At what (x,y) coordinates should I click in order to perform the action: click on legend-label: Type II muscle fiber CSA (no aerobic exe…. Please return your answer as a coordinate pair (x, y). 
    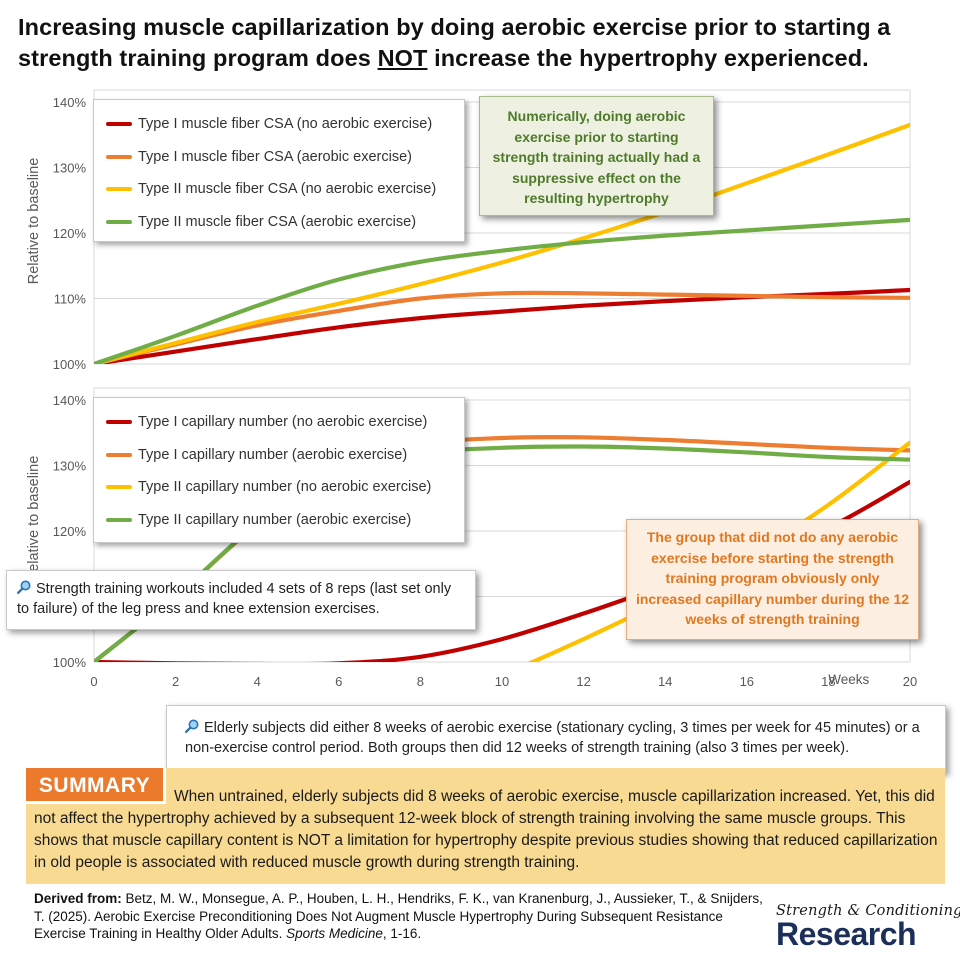
    Looking at the image, I should click on (287, 189).